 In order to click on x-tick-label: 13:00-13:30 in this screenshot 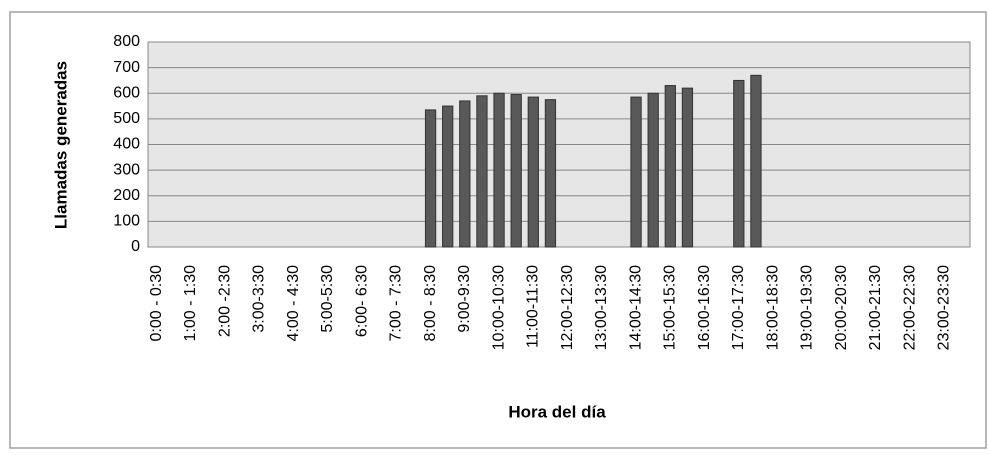, I will do `click(601, 308)`.